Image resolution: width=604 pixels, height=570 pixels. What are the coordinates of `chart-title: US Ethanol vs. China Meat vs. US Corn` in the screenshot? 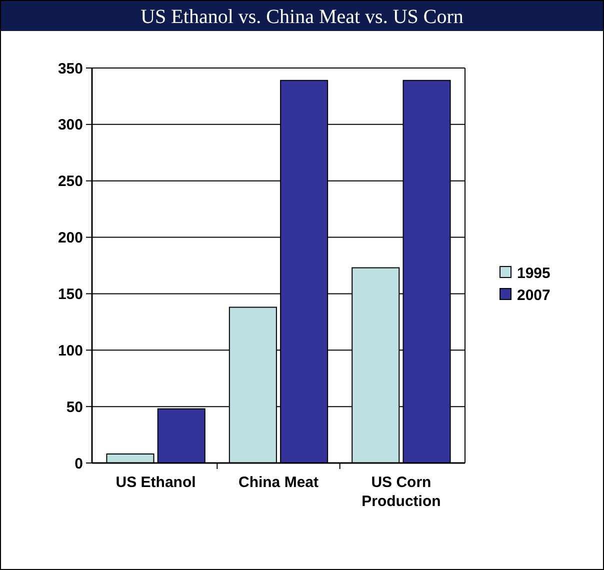 It's located at (302, 17).